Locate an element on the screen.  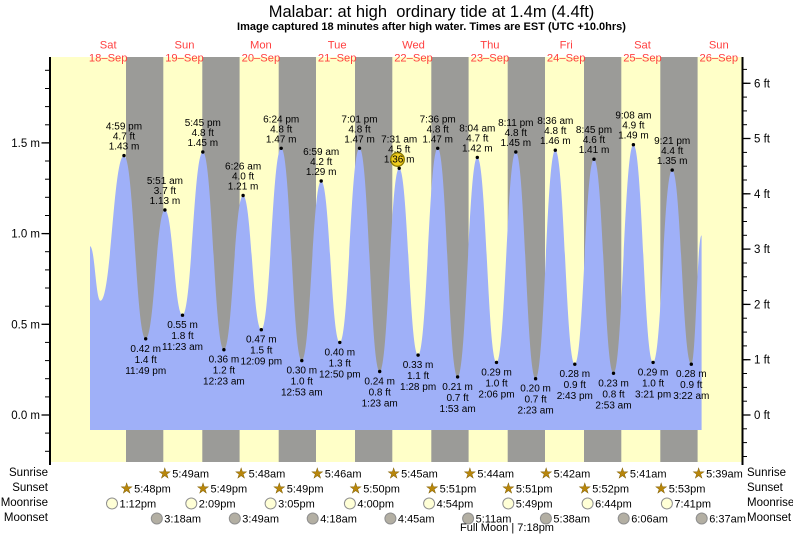
tide-annotation-low: 0.28 m is located at coordinates (691, 374).